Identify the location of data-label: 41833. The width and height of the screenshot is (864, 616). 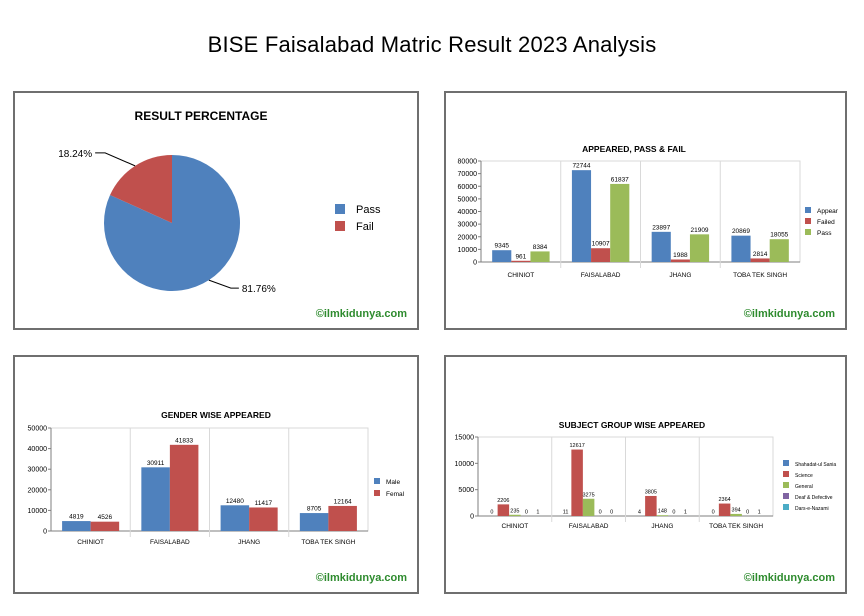
(184, 440).